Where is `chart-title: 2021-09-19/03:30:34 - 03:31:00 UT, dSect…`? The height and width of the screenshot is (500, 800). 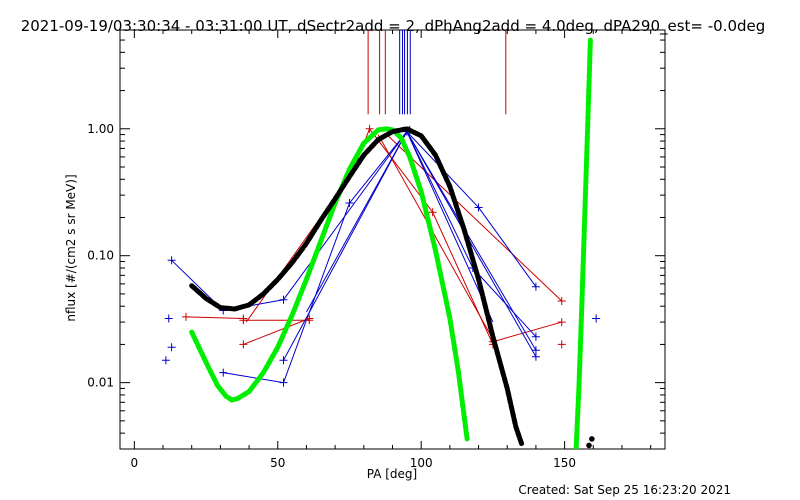
chart-title: 2021-09-19/03:30:34 - 03:31:00 UT, dSect… is located at coordinates (393, 26).